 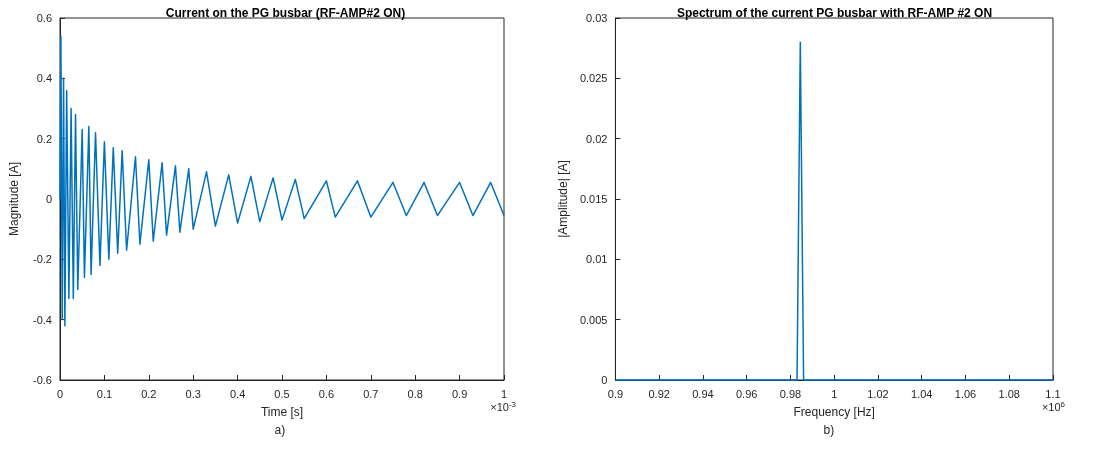 What do you see at coordinates (593, 199) in the screenshot?
I see `y-tick-label: 0.015` at bounding box center [593, 199].